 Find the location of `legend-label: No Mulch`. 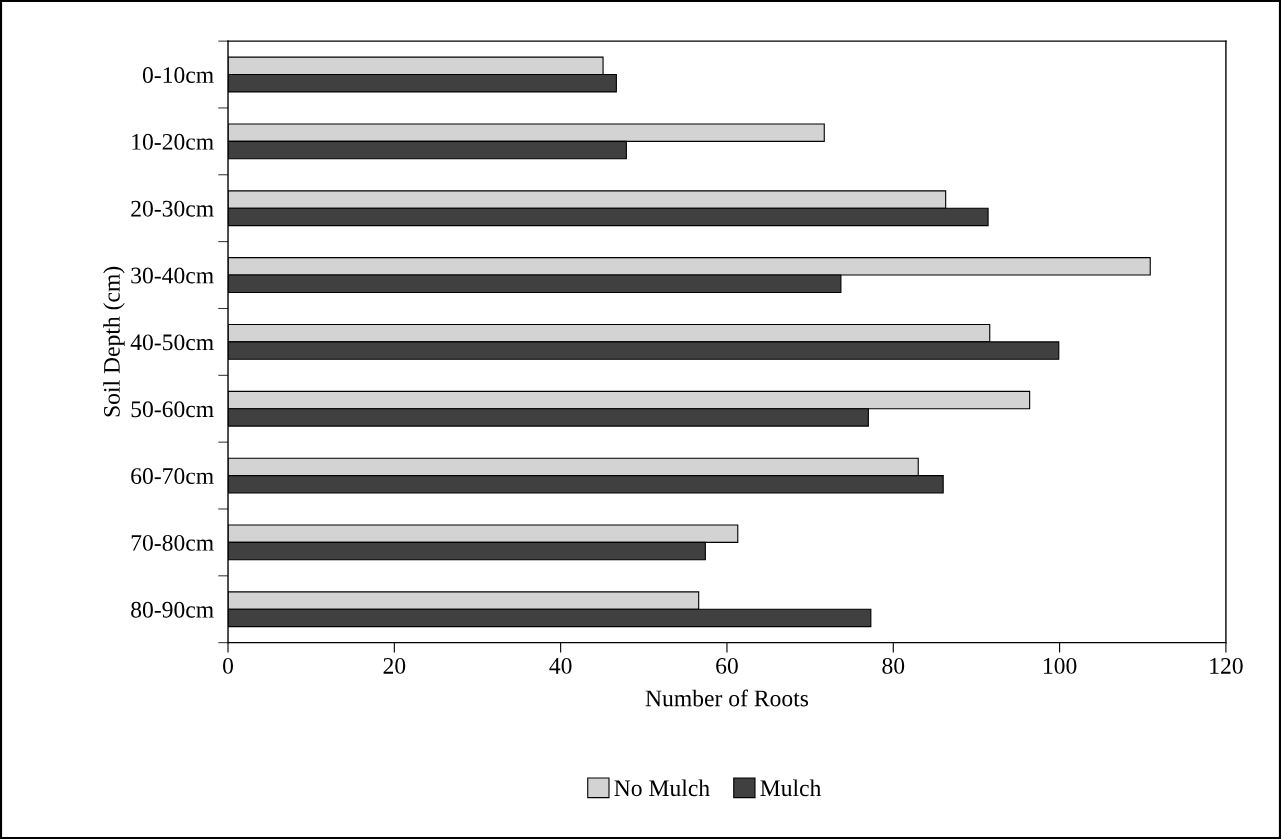

legend-label: No Mulch is located at coordinates (662, 788).